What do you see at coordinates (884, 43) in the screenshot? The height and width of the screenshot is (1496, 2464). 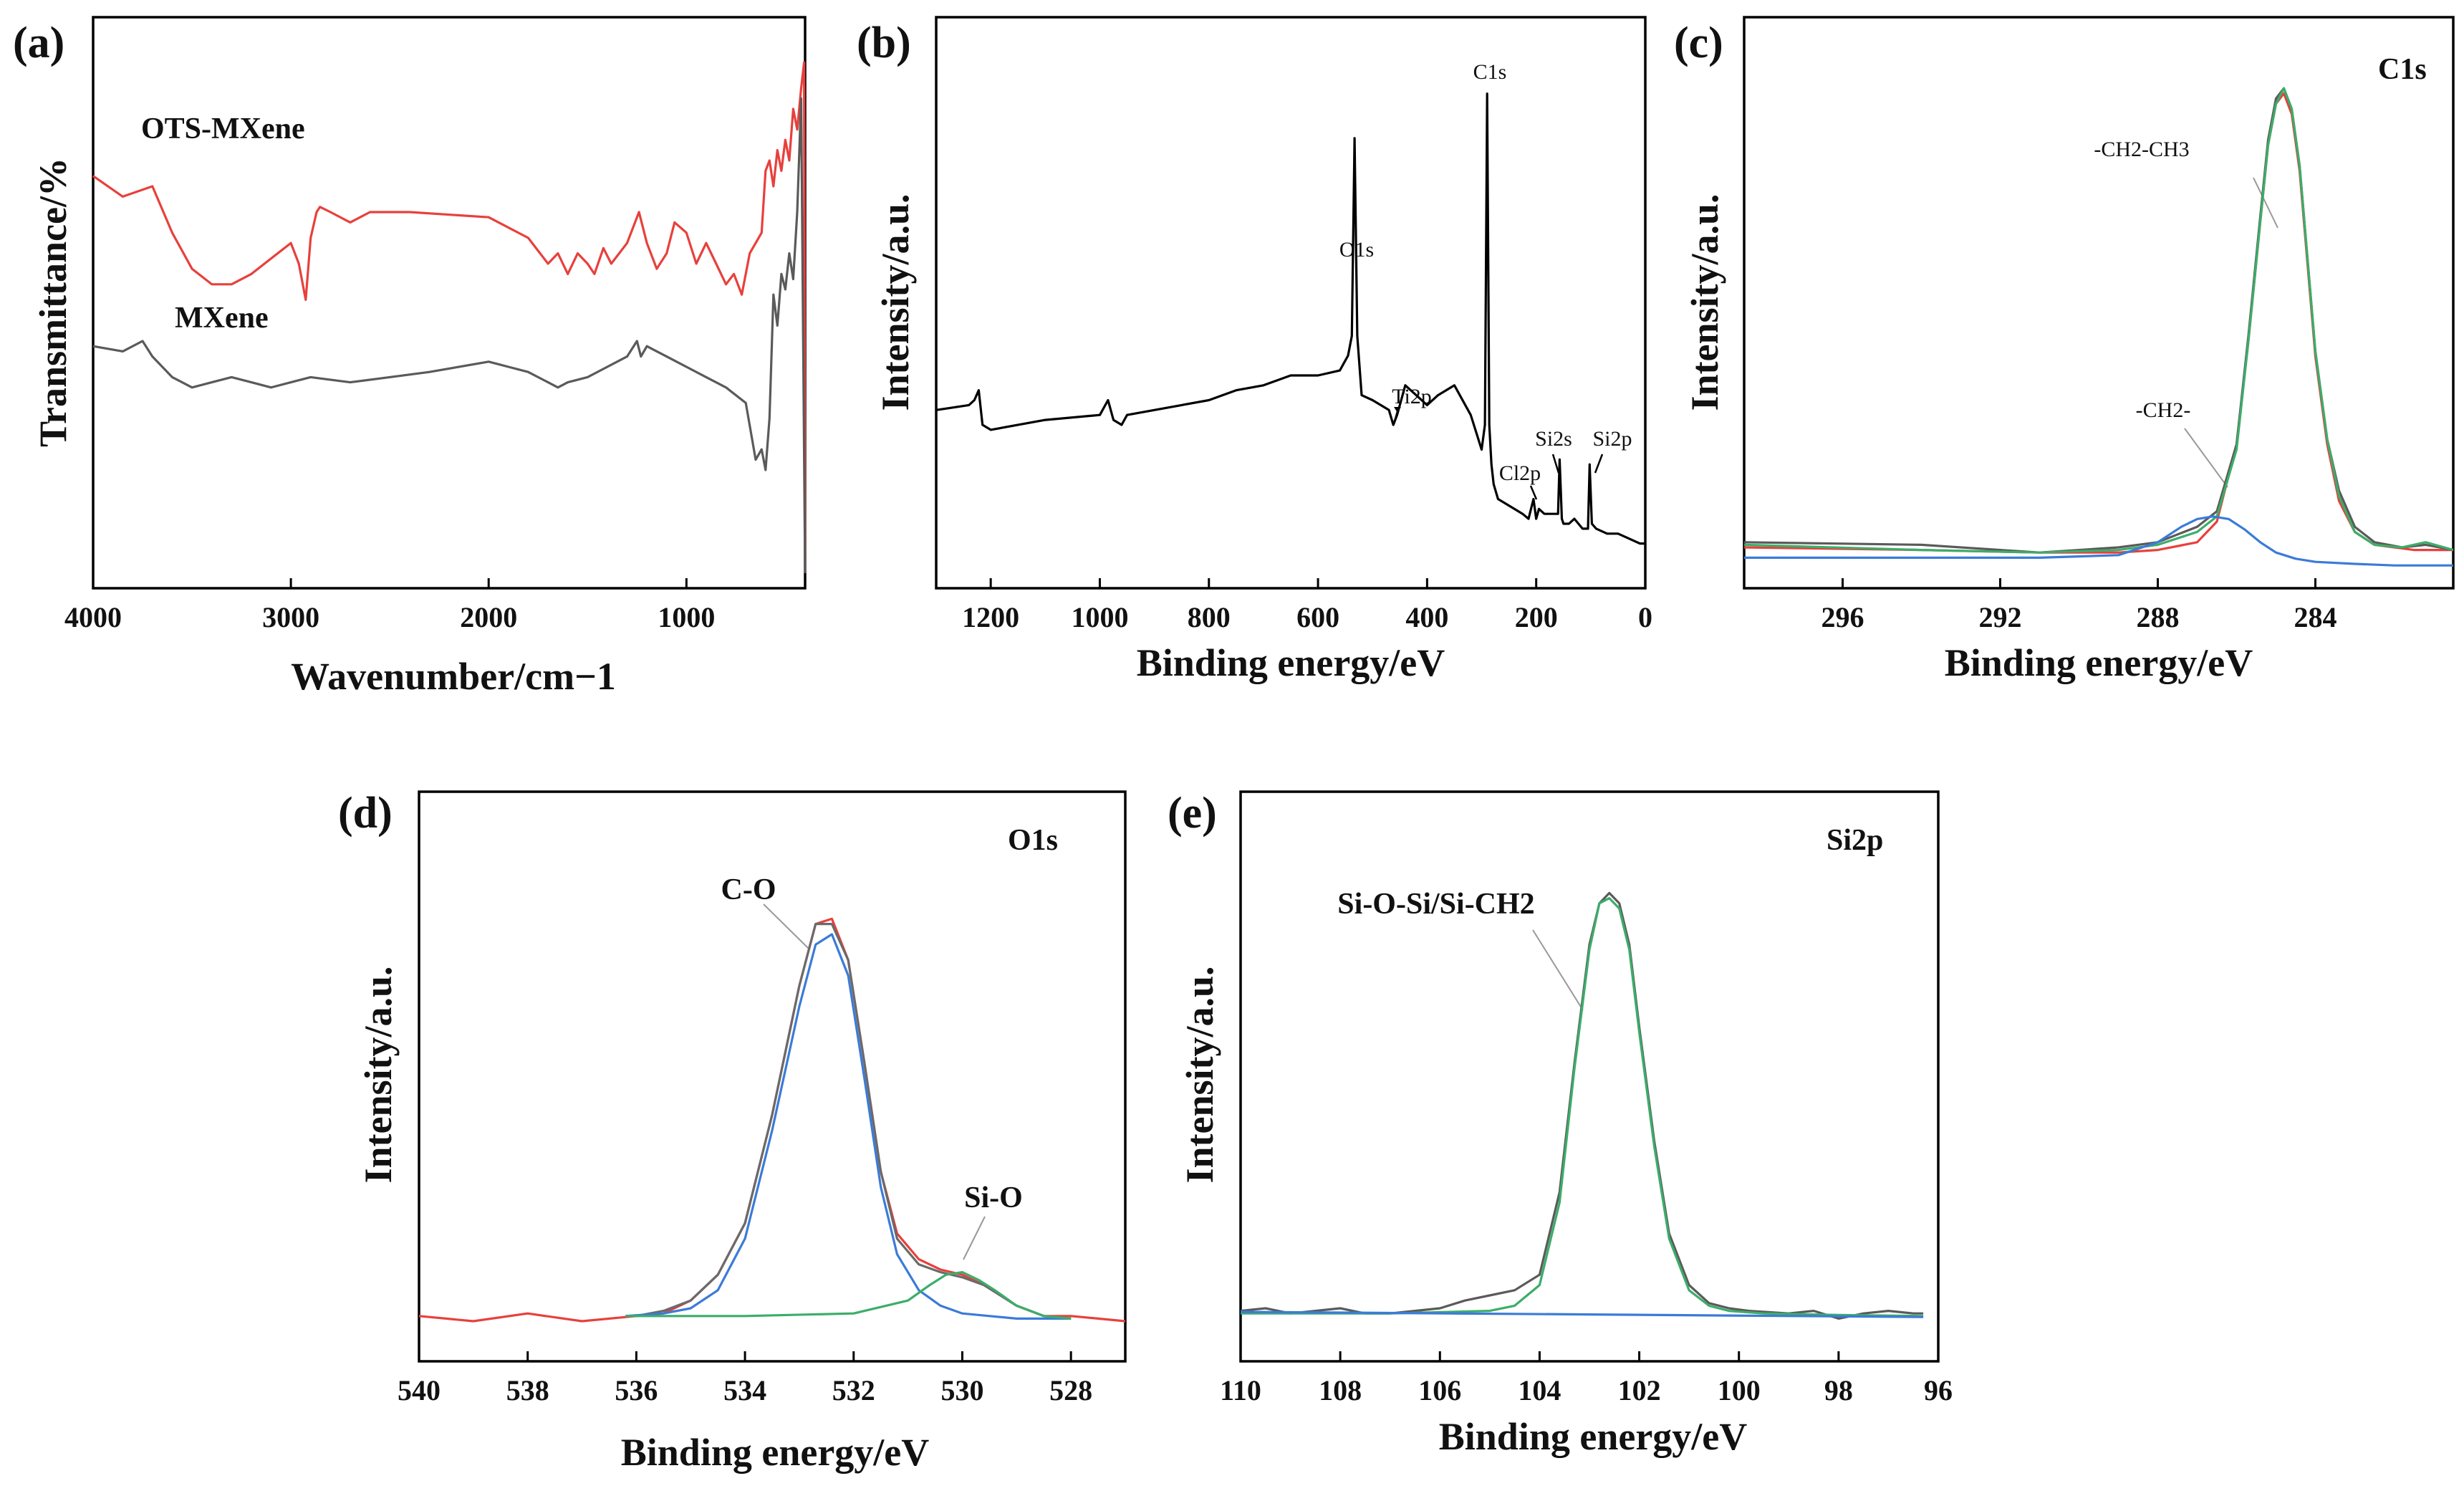 I see `panel-b-label: (b)` at bounding box center [884, 43].